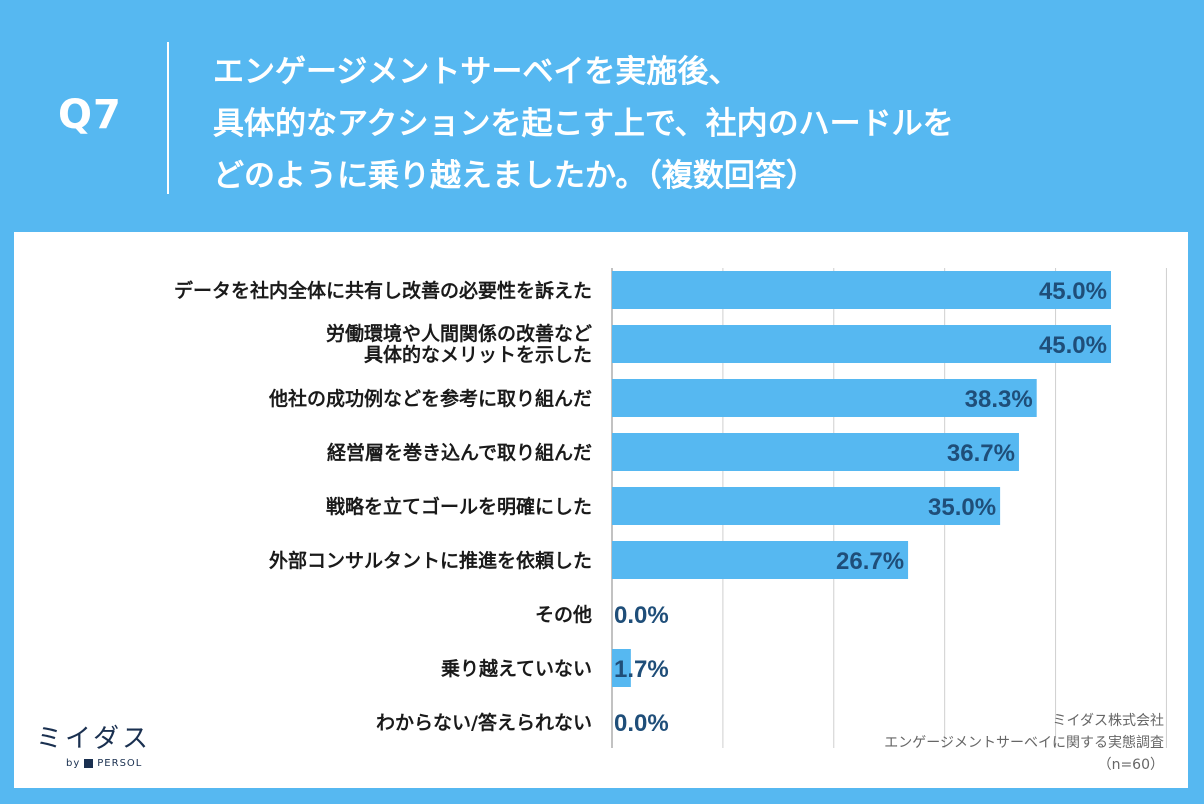 This screenshot has width=1204, height=804. I want to click on value-label: 1.7%, so click(641, 669).